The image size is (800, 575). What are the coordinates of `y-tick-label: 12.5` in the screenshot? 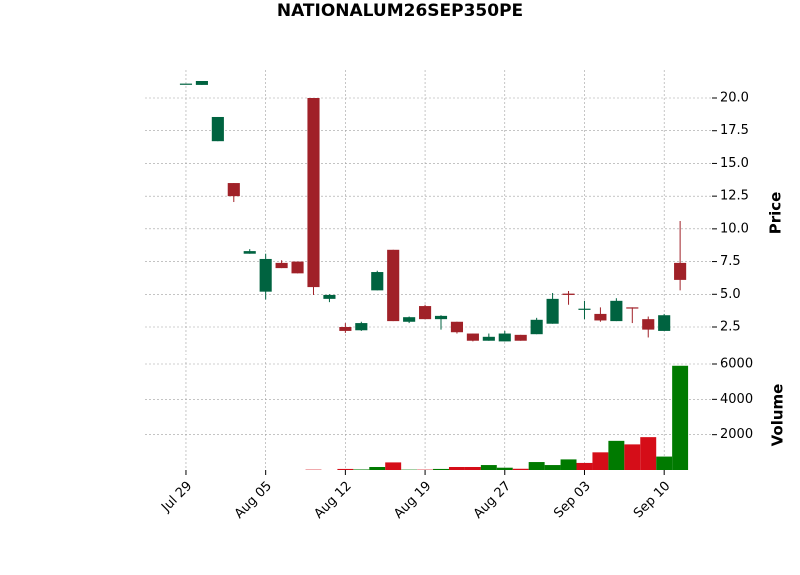 It's located at (734, 196).